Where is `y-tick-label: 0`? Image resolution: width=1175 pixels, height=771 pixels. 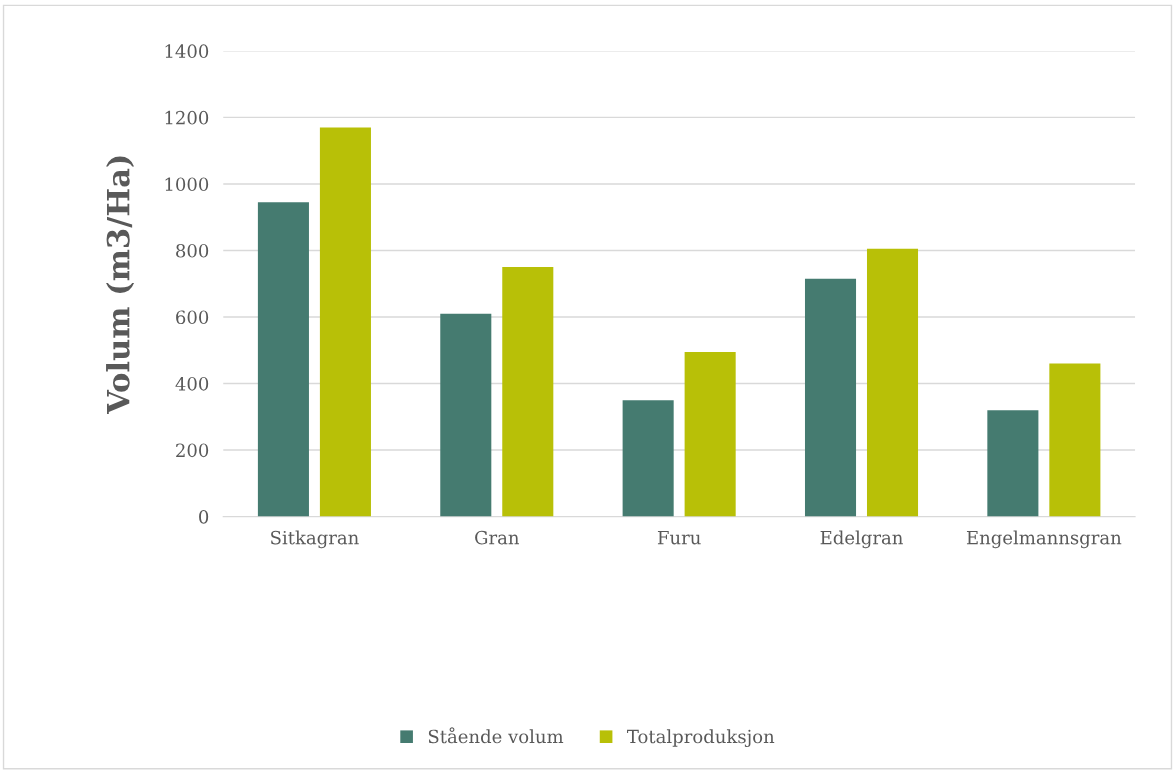
y-tick-label: 0 is located at coordinates (204, 517).